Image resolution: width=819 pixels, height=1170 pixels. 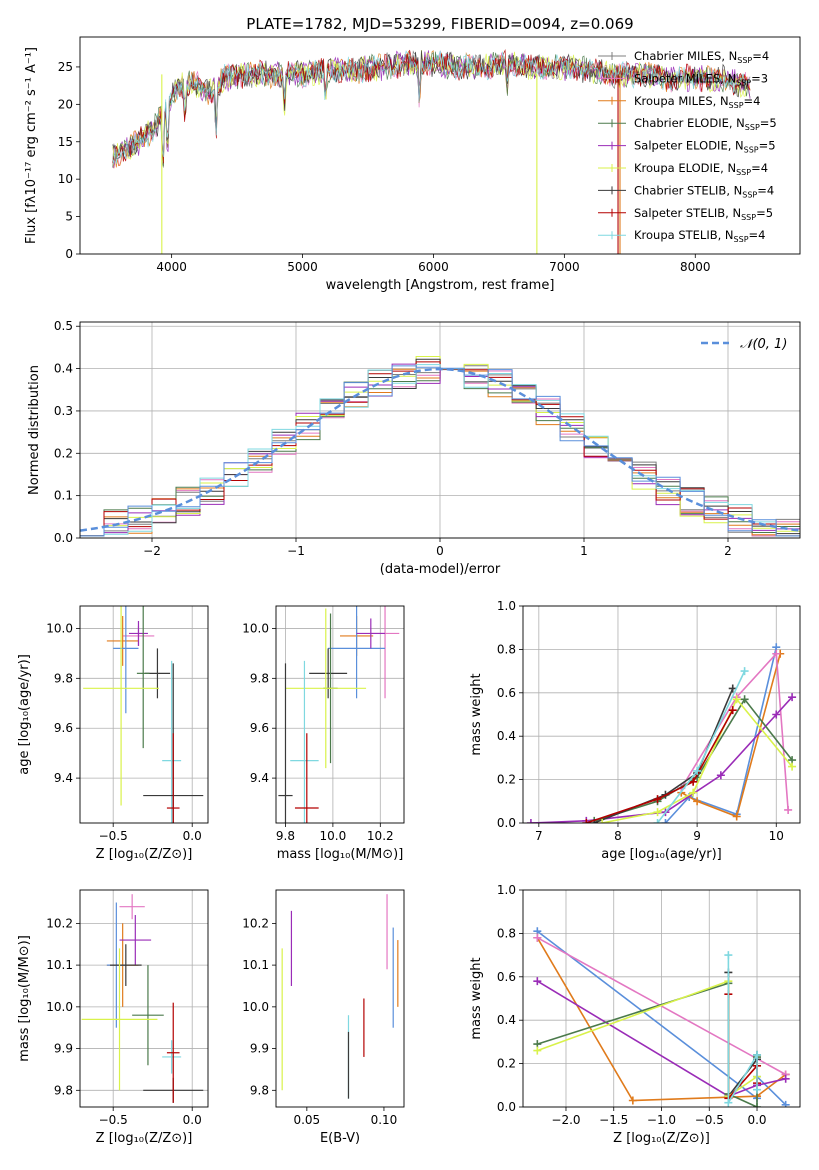 What do you see at coordinates (697, 836) in the screenshot?
I see `x-tick-label: 9` at bounding box center [697, 836].